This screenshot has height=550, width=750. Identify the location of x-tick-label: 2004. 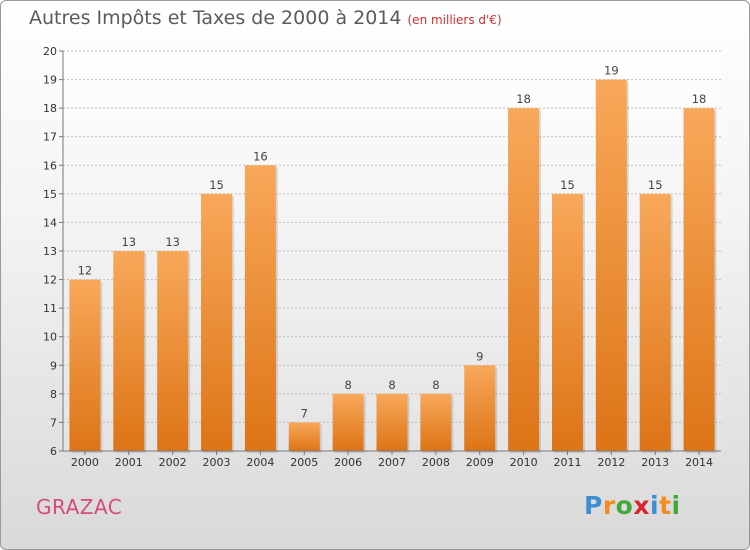
(260, 462).